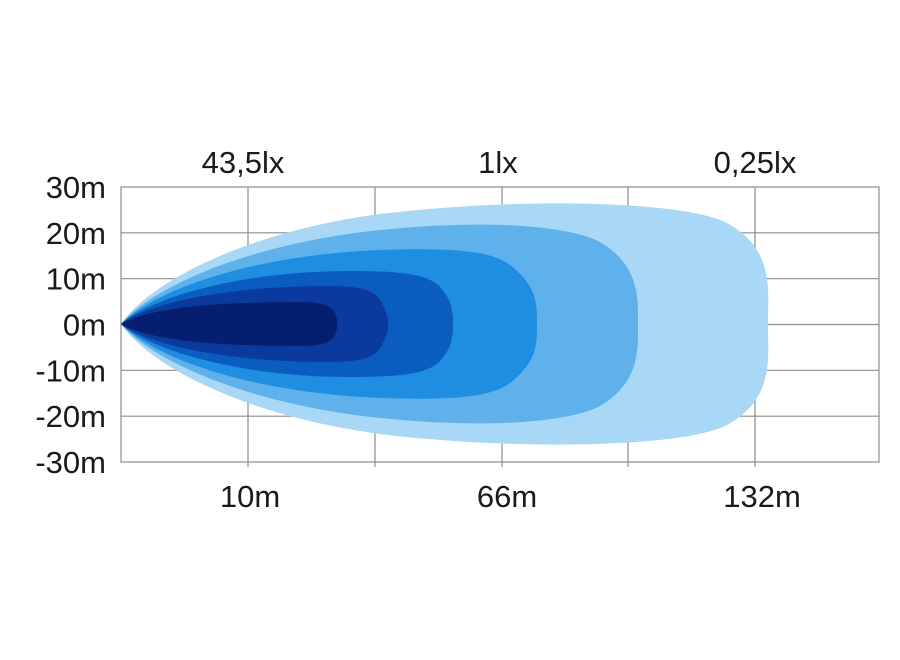 This screenshot has height=660, width=900. Describe the element at coordinates (76, 233) in the screenshot. I see `y-tick-label: 20m` at that location.